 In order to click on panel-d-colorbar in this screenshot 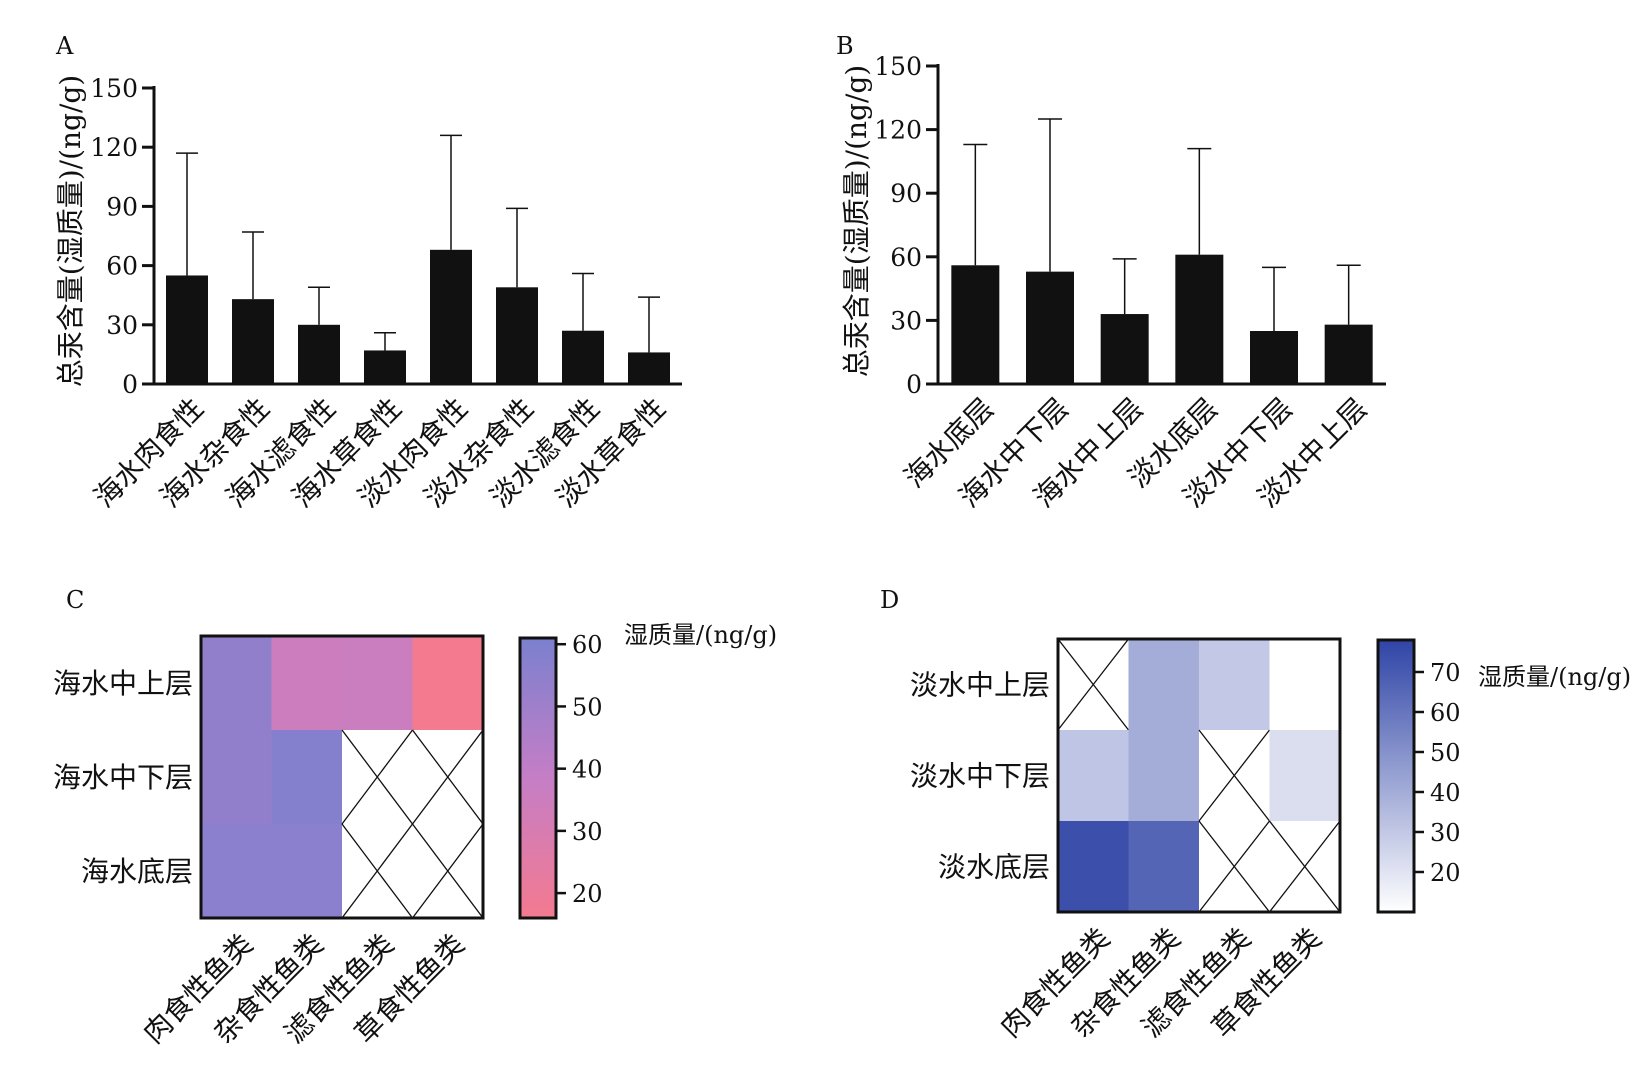, I will do `click(1396, 776)`.